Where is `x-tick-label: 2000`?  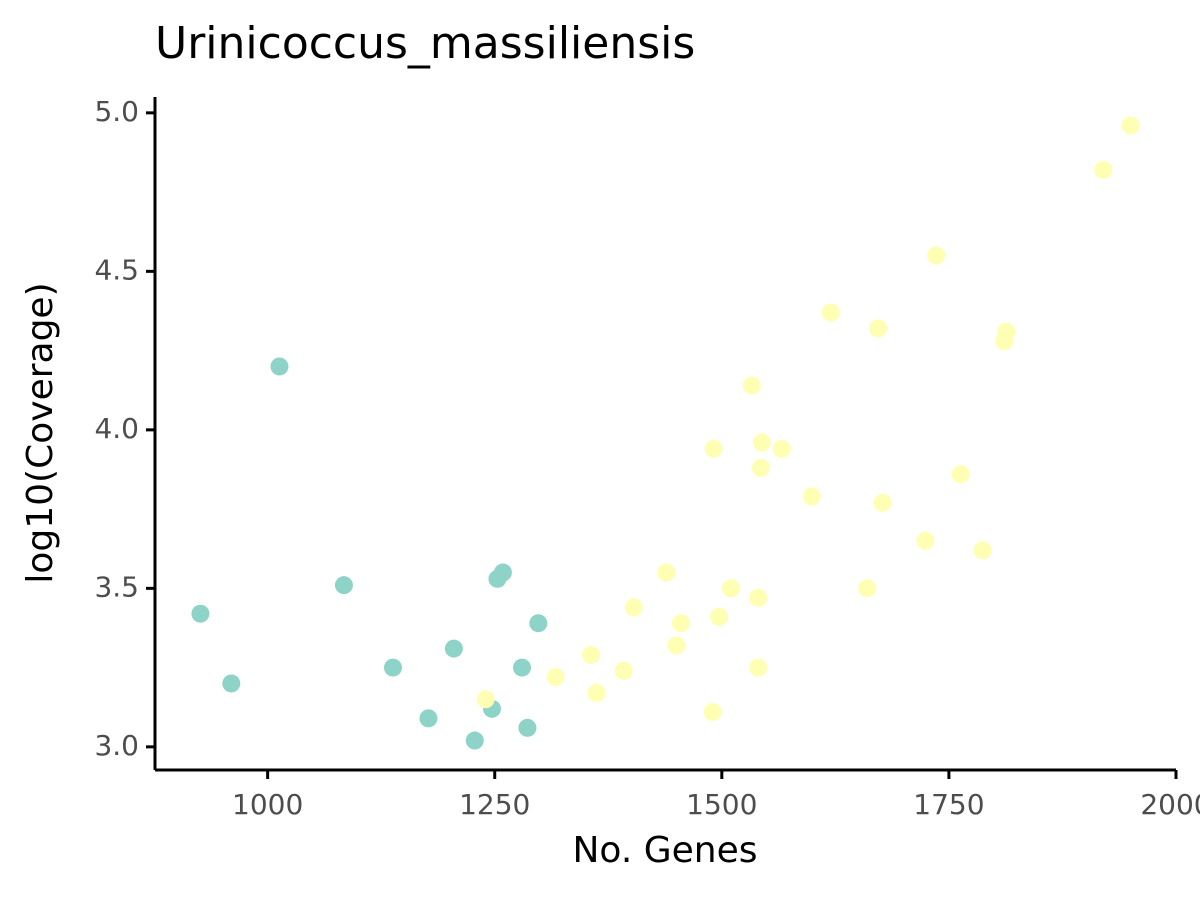
x-tick-label: 2000 is located at coordinates (1170, 804).